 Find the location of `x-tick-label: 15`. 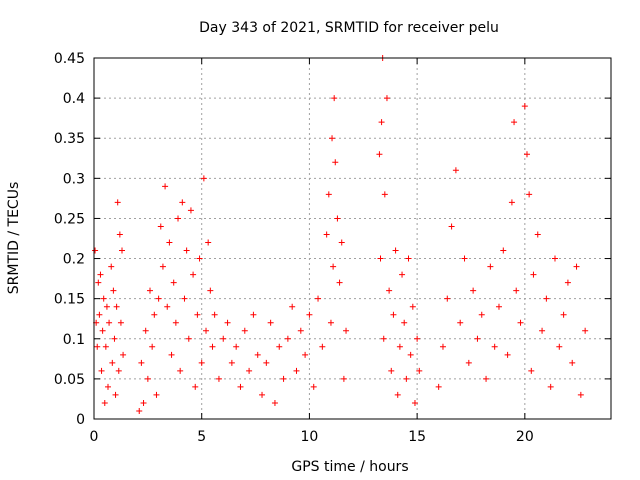

x-tick-label: 15 is located at coordinates (417, 437).